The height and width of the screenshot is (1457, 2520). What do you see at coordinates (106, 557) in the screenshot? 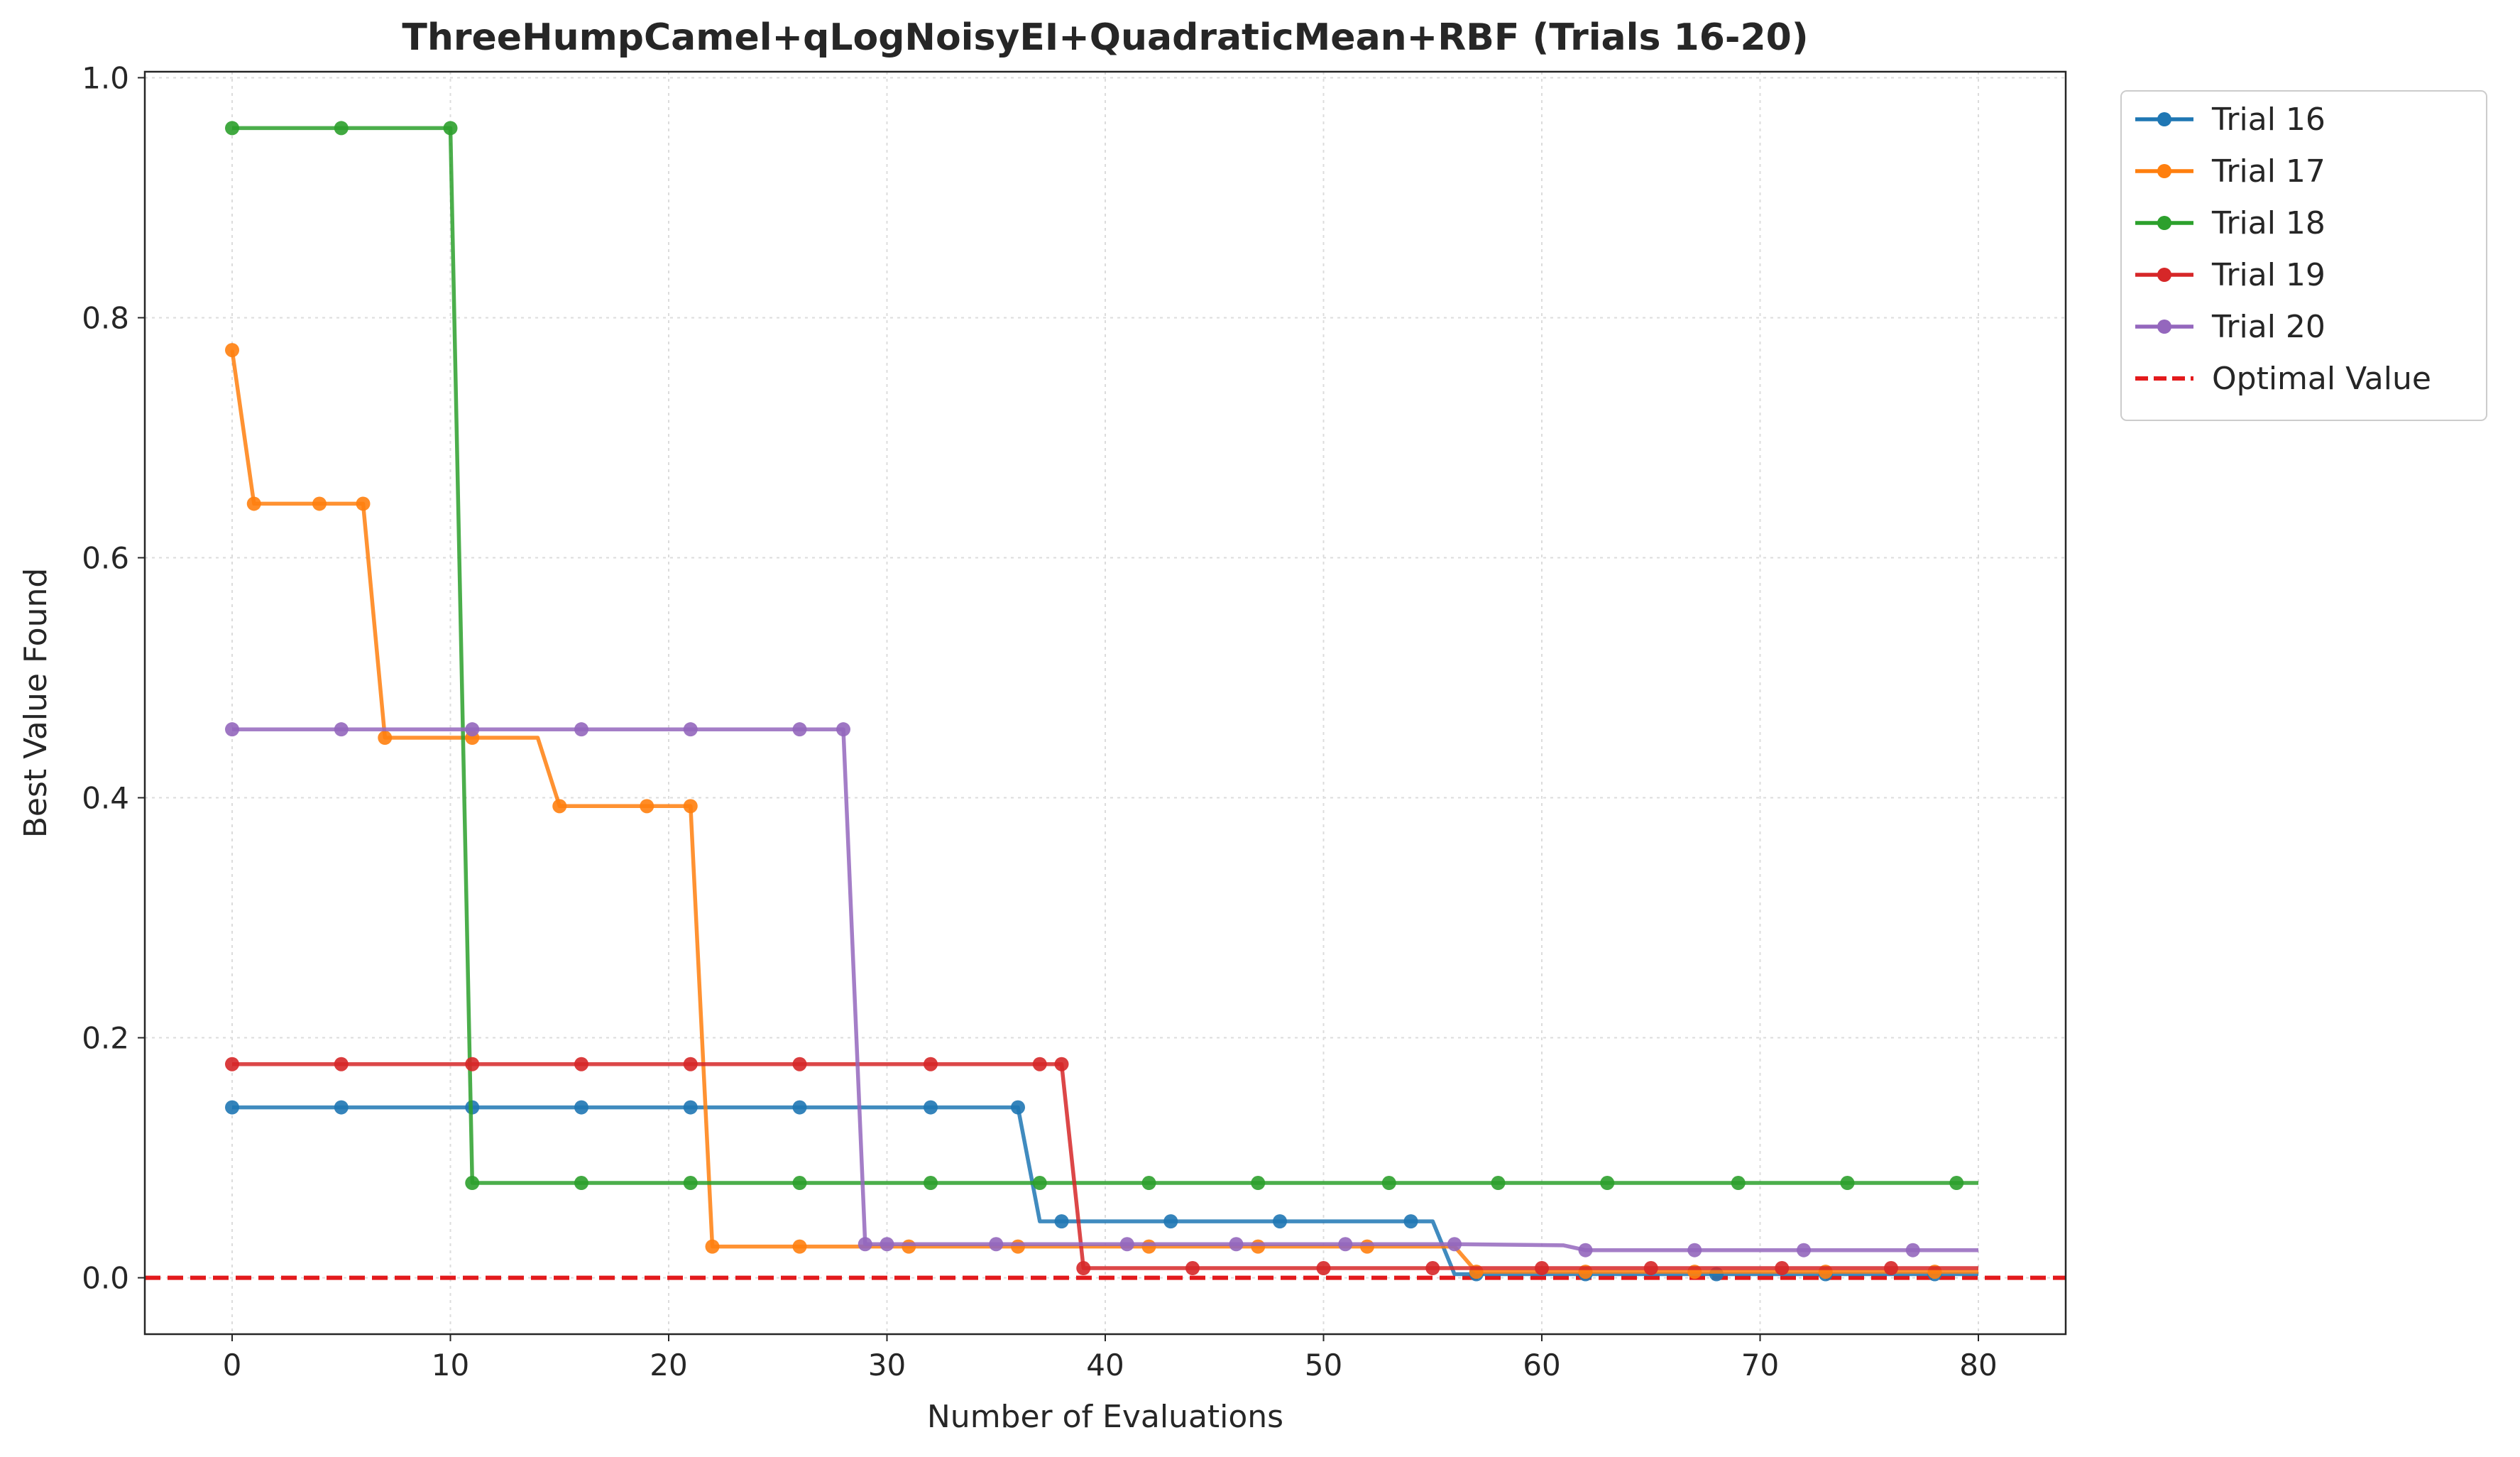
I see `y-tick-label: 0.6` at bounding box center [106, 557].